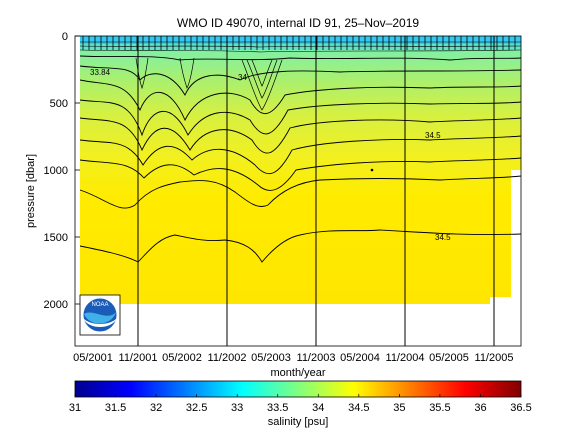 This screenshot has width=576, height=432. What do you see at coordinates (277, 408) in the screenshot?
I see `colorbar-tick-label: 33.5` at bounding box center [277, 408].